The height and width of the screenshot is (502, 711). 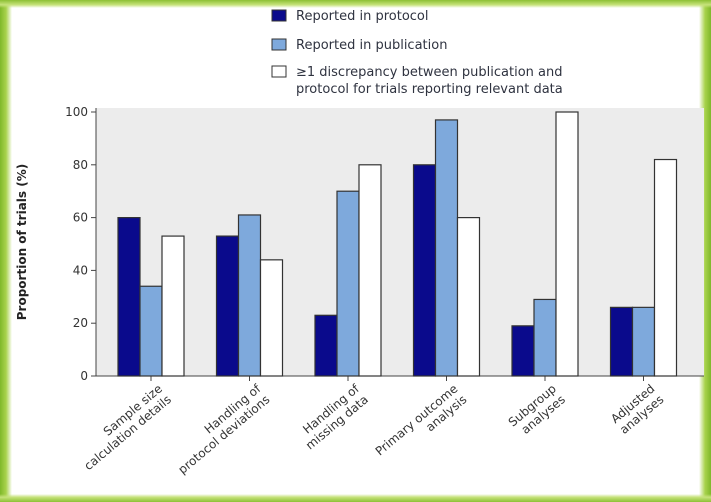 I want to click on legend-label-publication: Reported in publication, so click(x=371, y=45).